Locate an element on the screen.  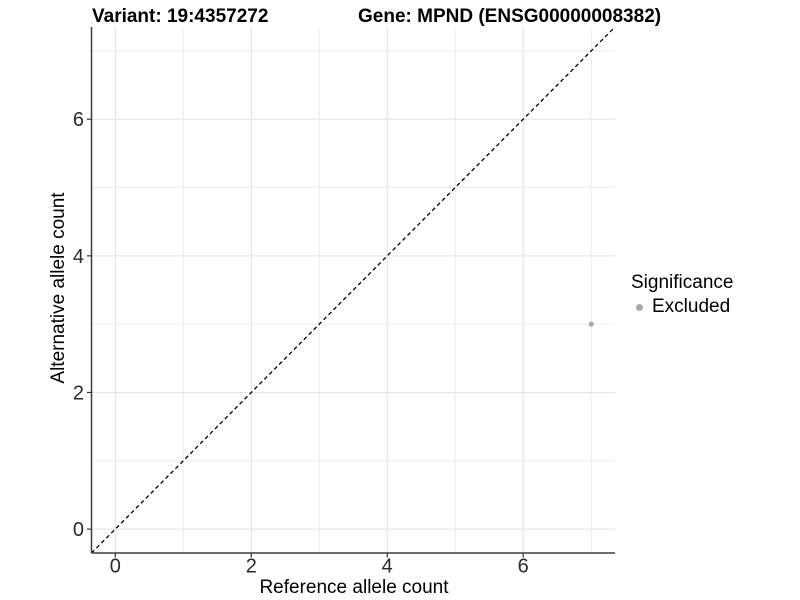
x-axis-title: Reference allele count is located at coordinates (354, 587).